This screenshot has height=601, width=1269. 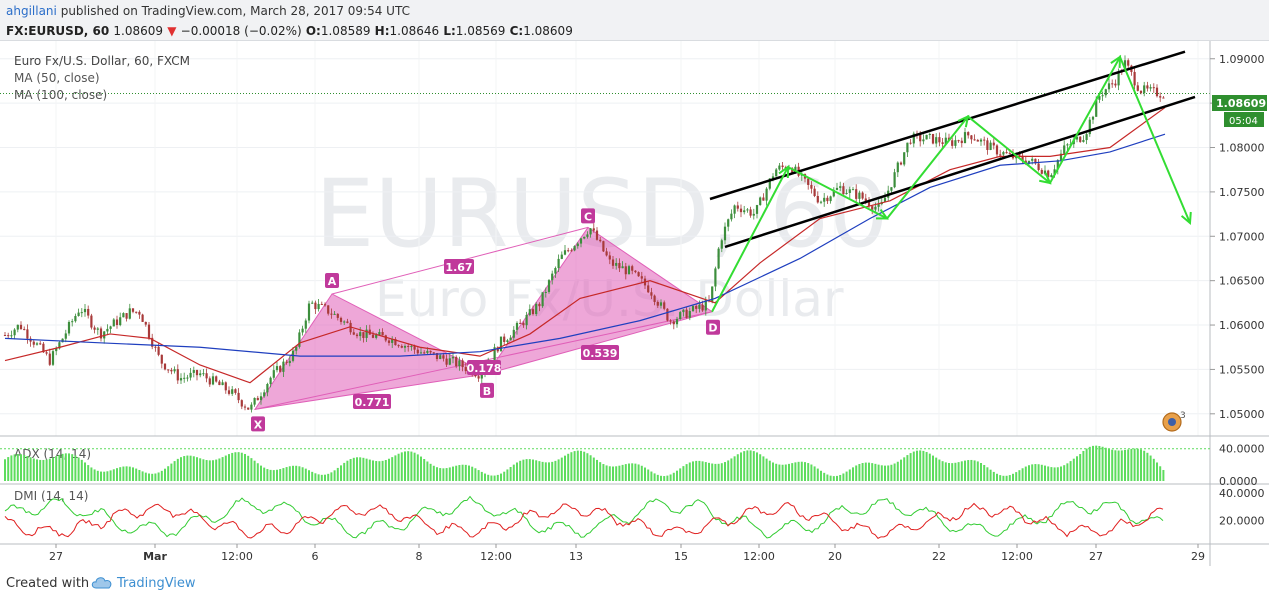 I want to click on x-tick-label: 22, so click(x=939, y=556).